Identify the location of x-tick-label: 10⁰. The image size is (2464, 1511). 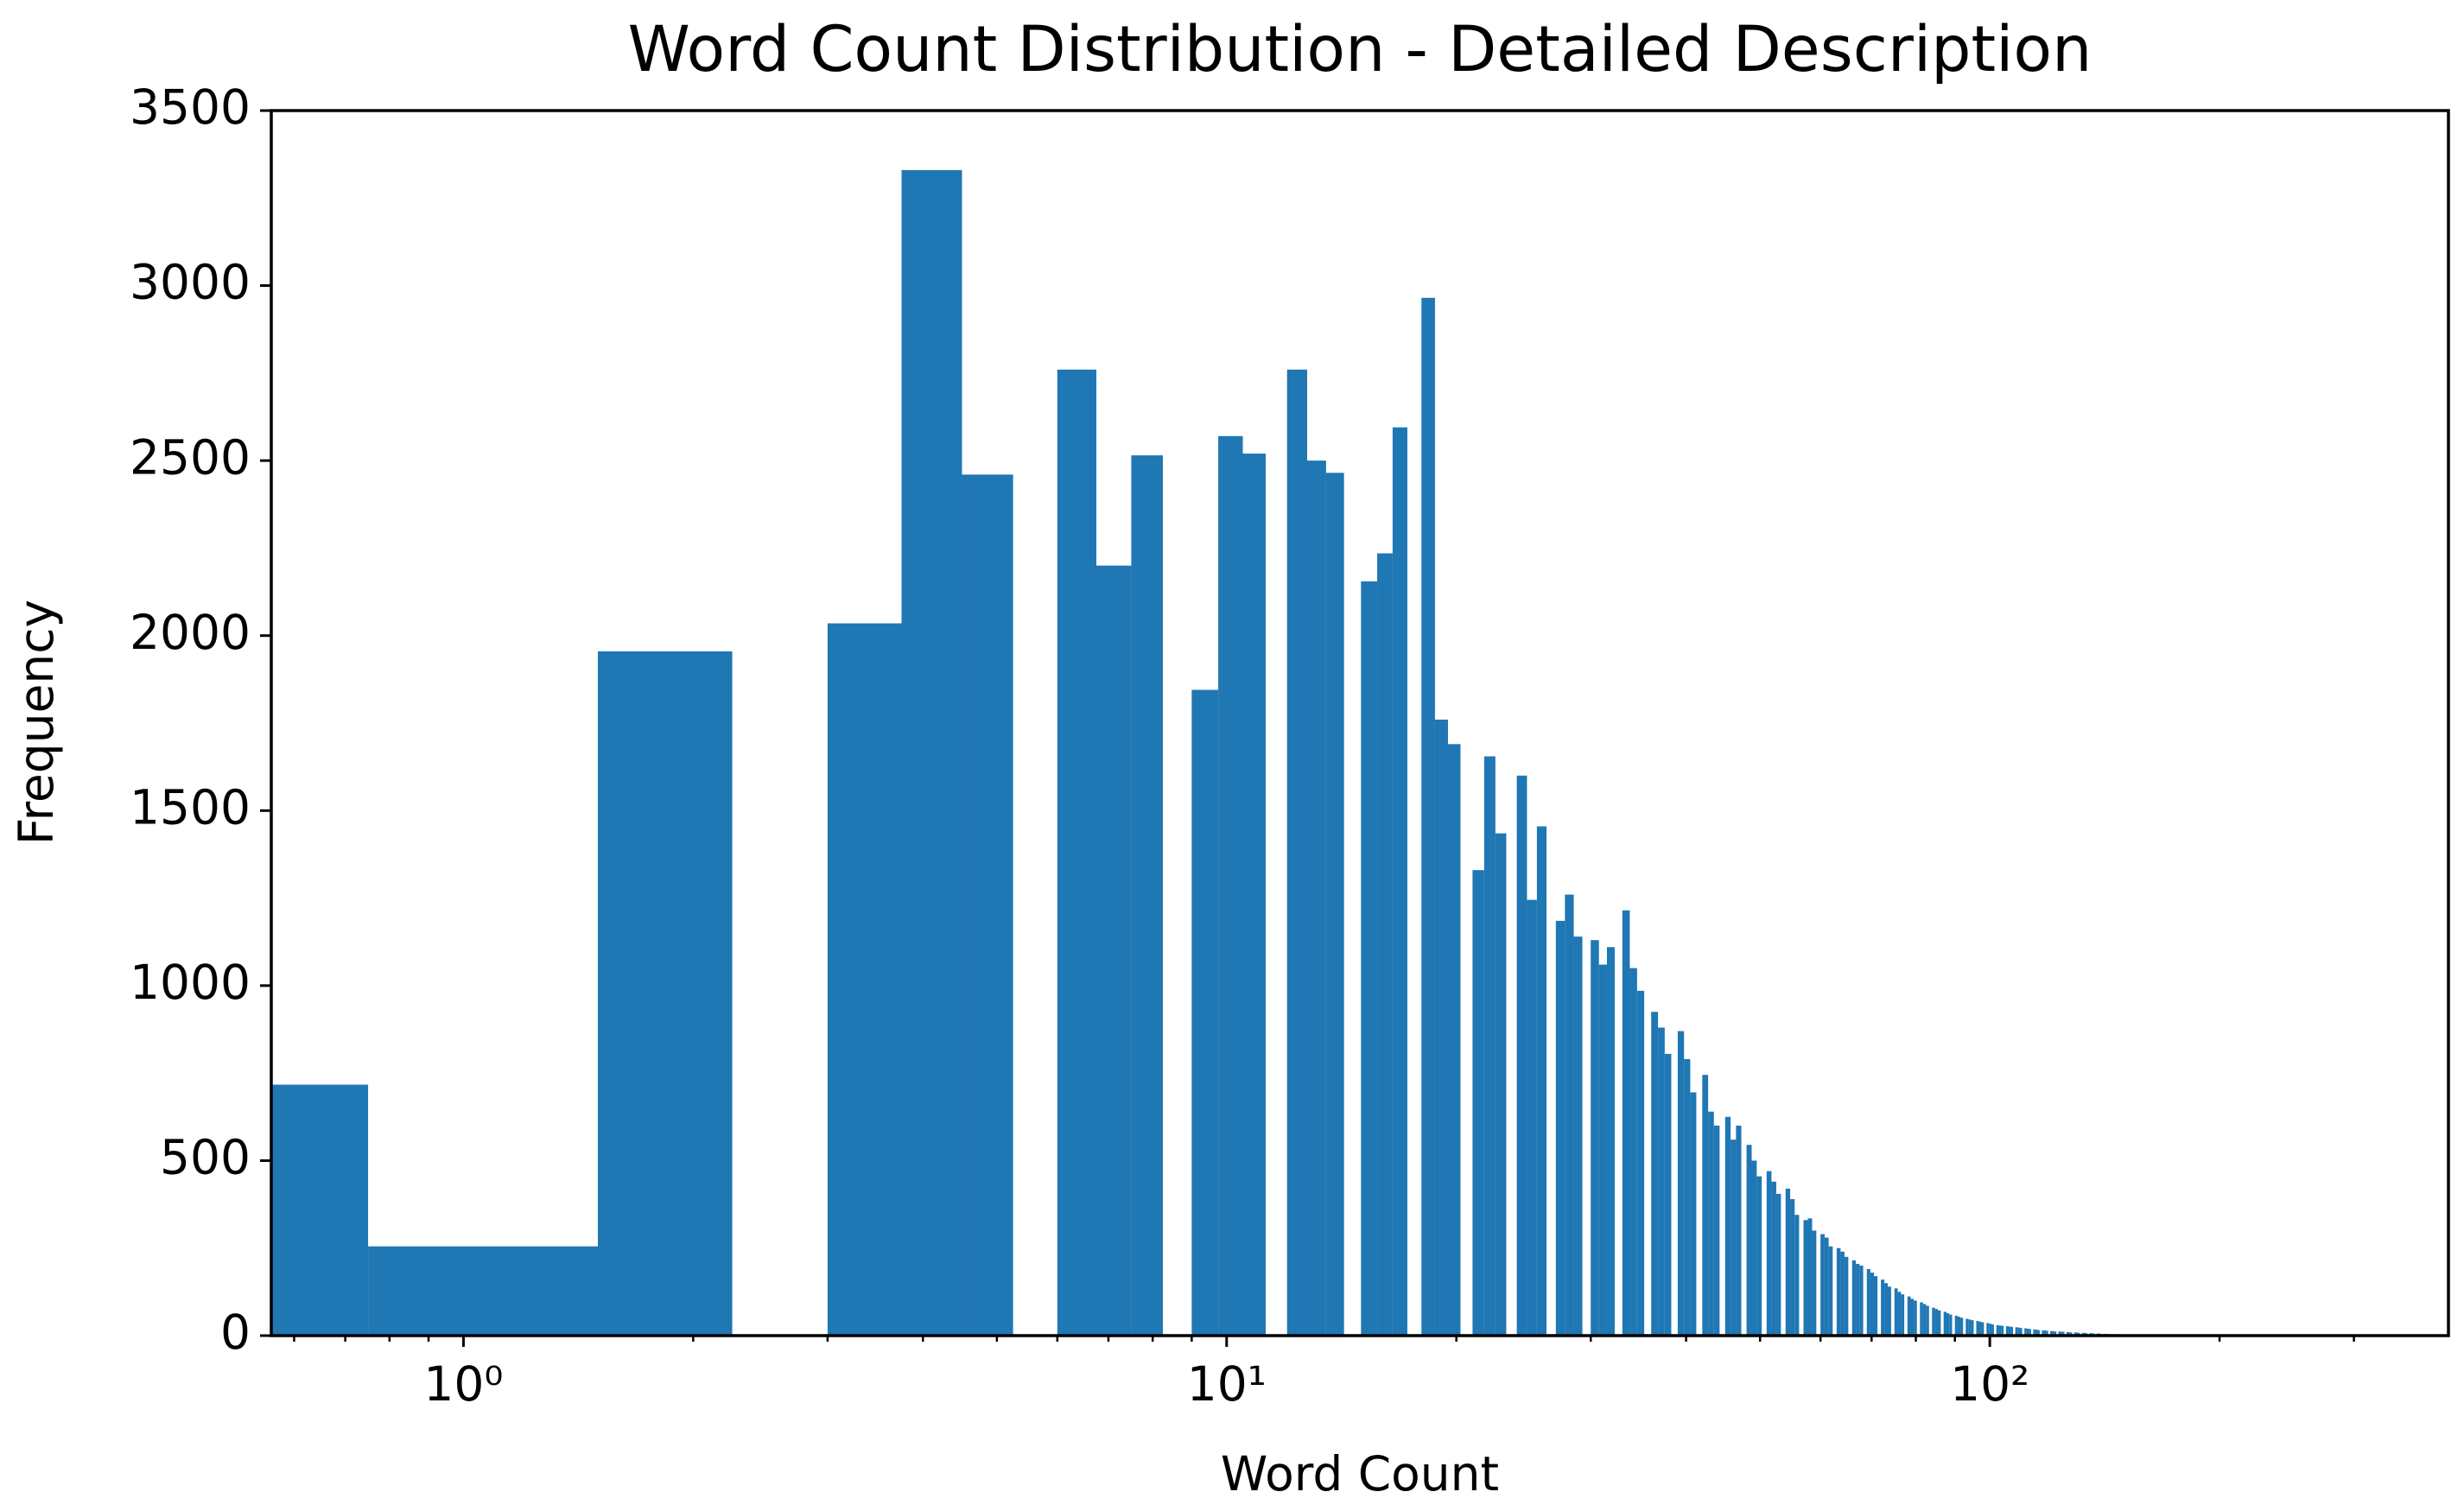
(463, 1384).